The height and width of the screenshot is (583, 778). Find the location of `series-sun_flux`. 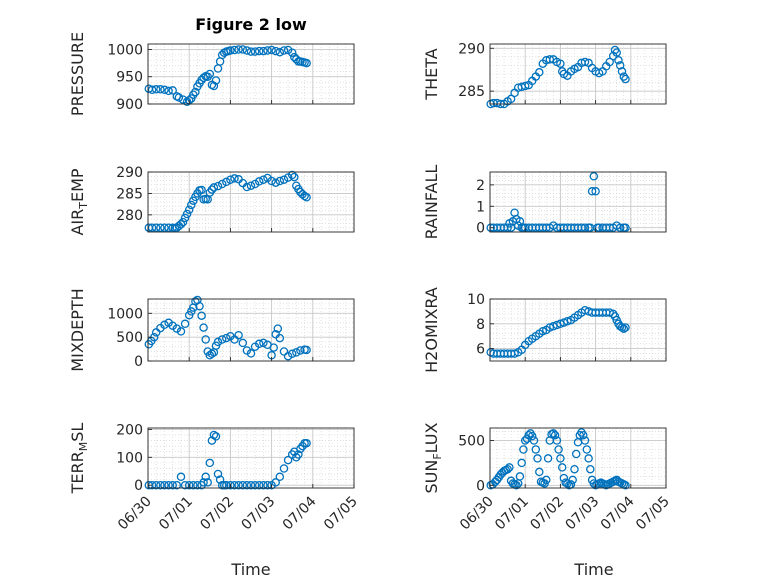

series-sun_flux is located at coordinates (558, 459).